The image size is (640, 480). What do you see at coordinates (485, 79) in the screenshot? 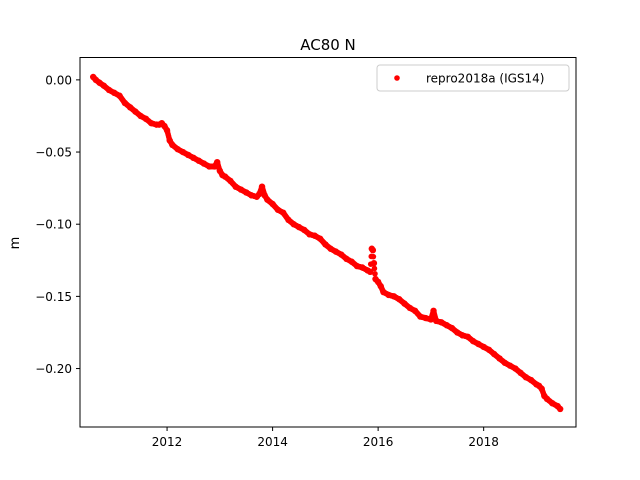
I see `legend-label: repro2018a (IGS14)` at bounding box center [485, 79].